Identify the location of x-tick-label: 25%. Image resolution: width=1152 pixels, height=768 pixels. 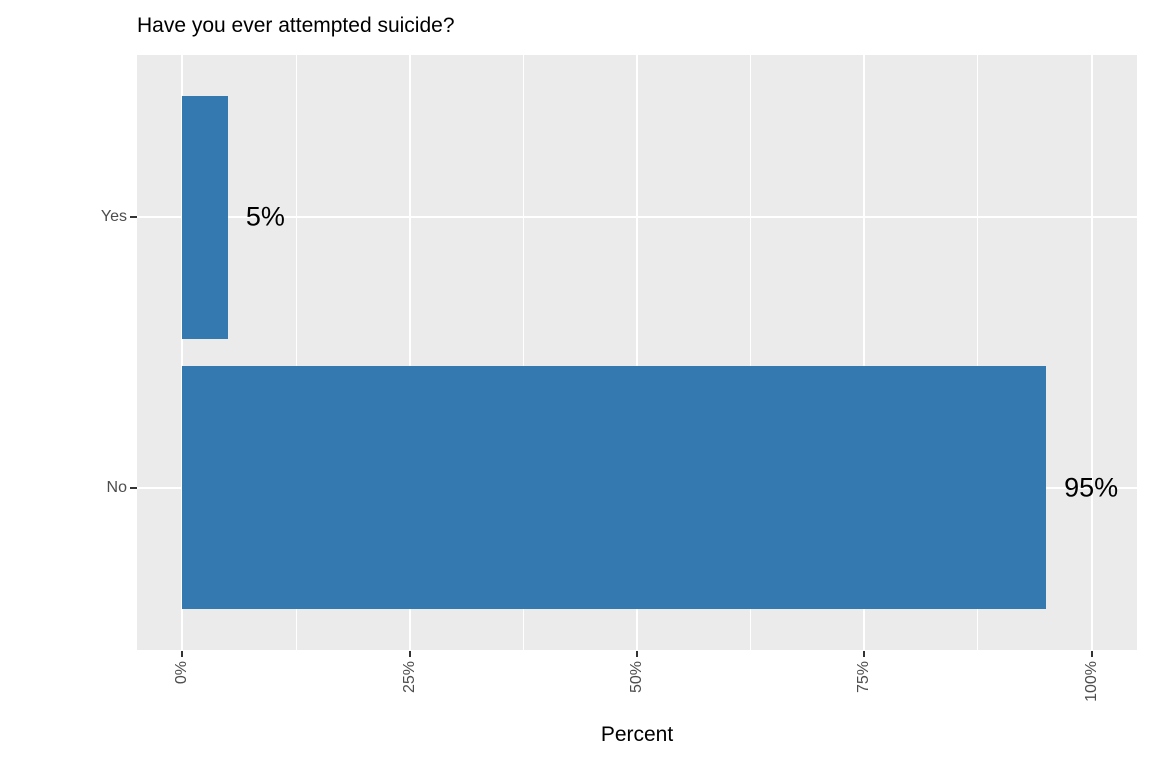
(409, 677).